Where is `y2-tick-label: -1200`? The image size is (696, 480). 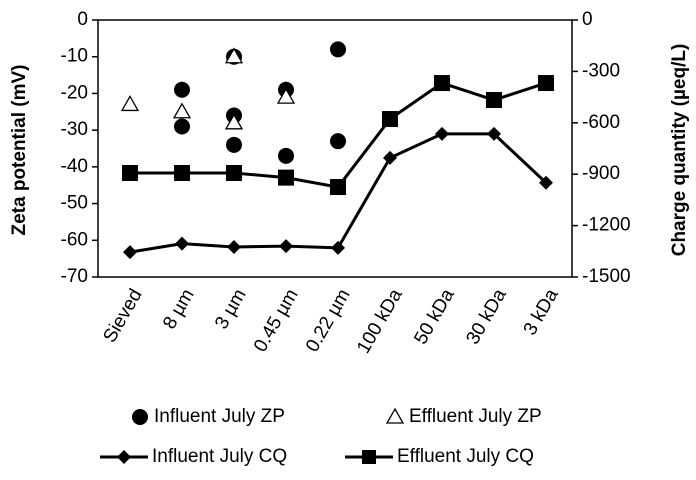
y2-tick-label: -1200 is located at coordinates (606, 225).